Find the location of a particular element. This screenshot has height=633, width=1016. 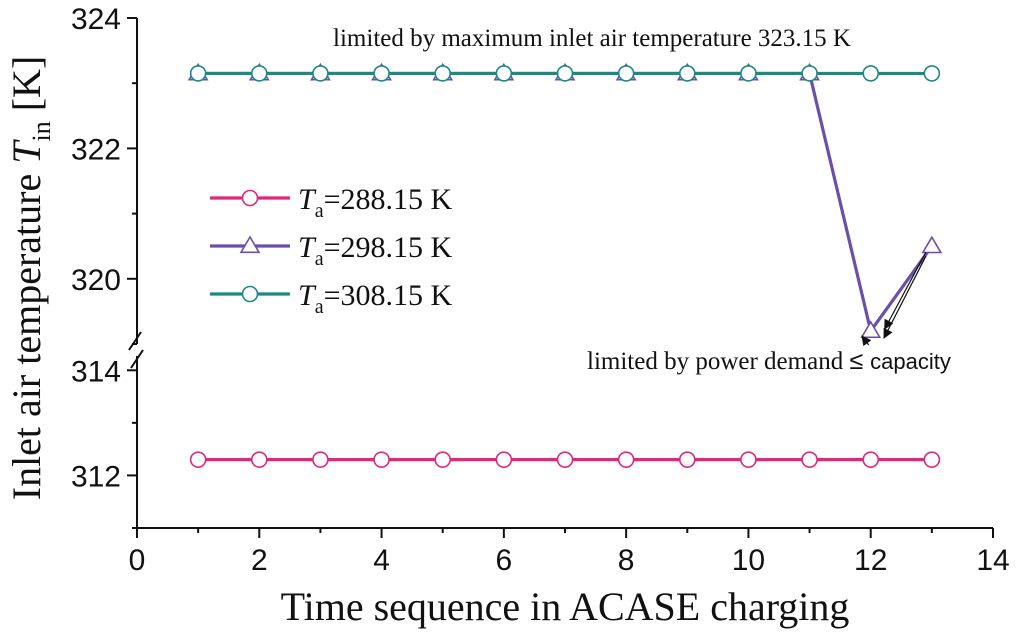

y-axis-title: Inlet air temperature Tin [K] is located at coordinates (30, 278).